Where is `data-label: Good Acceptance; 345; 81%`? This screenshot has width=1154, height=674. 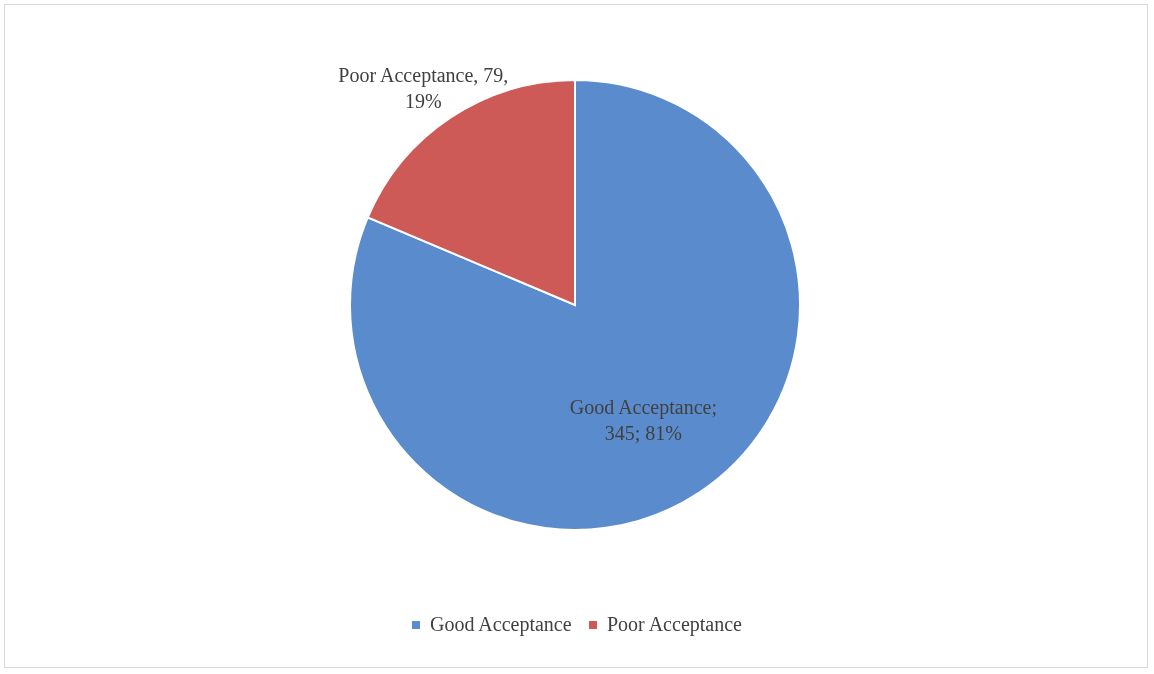 data-label: Good Acceptance; 345; 81% is located at coordinates (643, 420).